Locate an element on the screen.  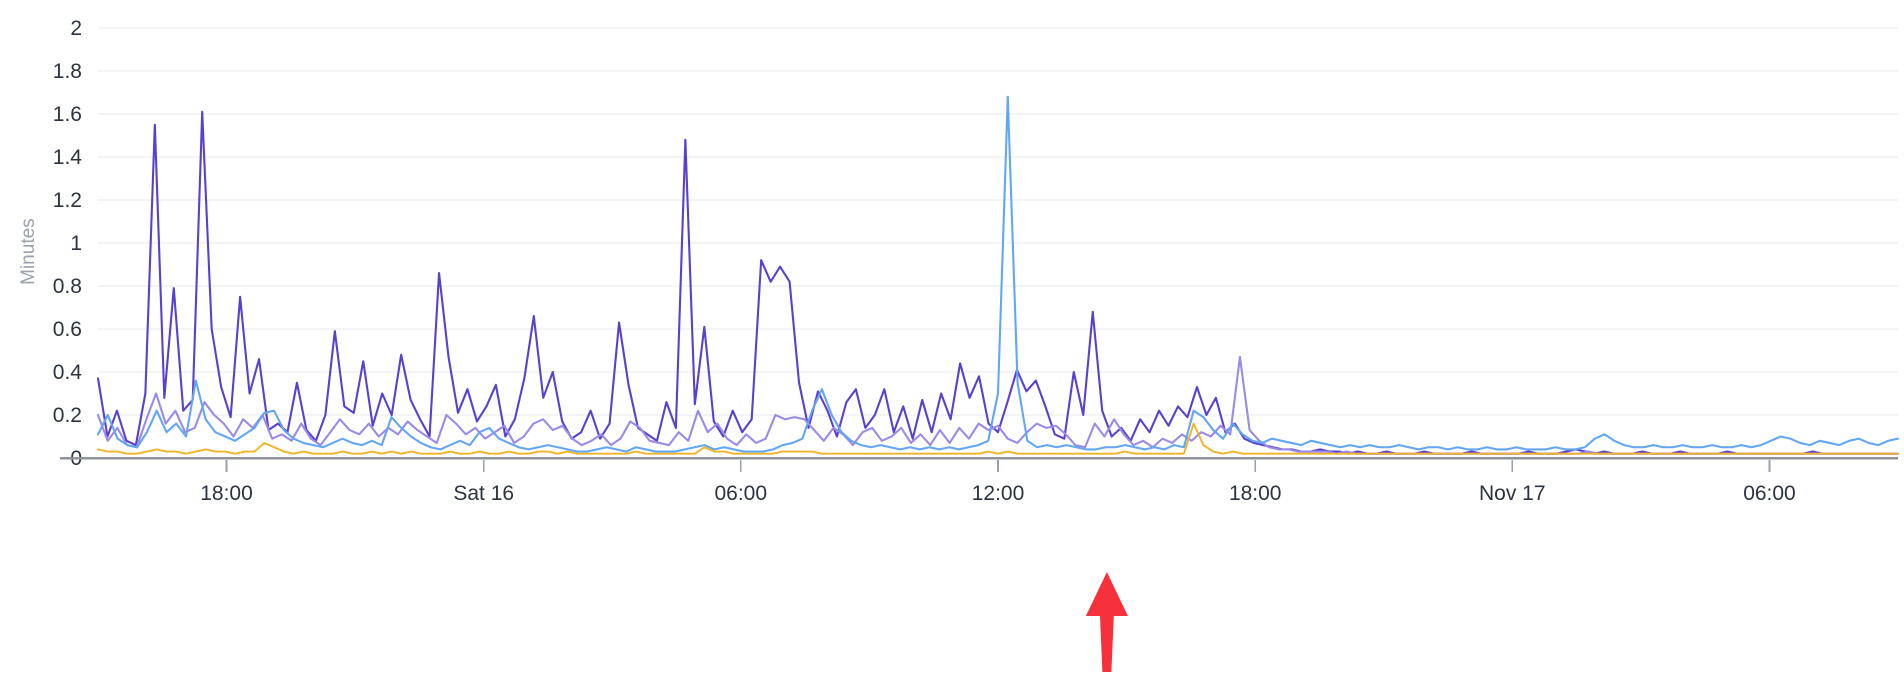
arrow-shaft is located at coordinates (1106, 643).